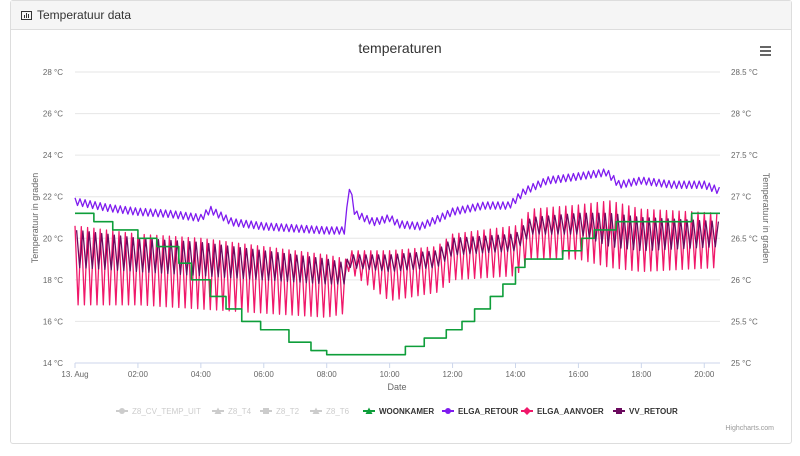  Describe the element at coordinates (53, 114) in the screenshot. I see `y-tick-label: 26 °C` at that location.